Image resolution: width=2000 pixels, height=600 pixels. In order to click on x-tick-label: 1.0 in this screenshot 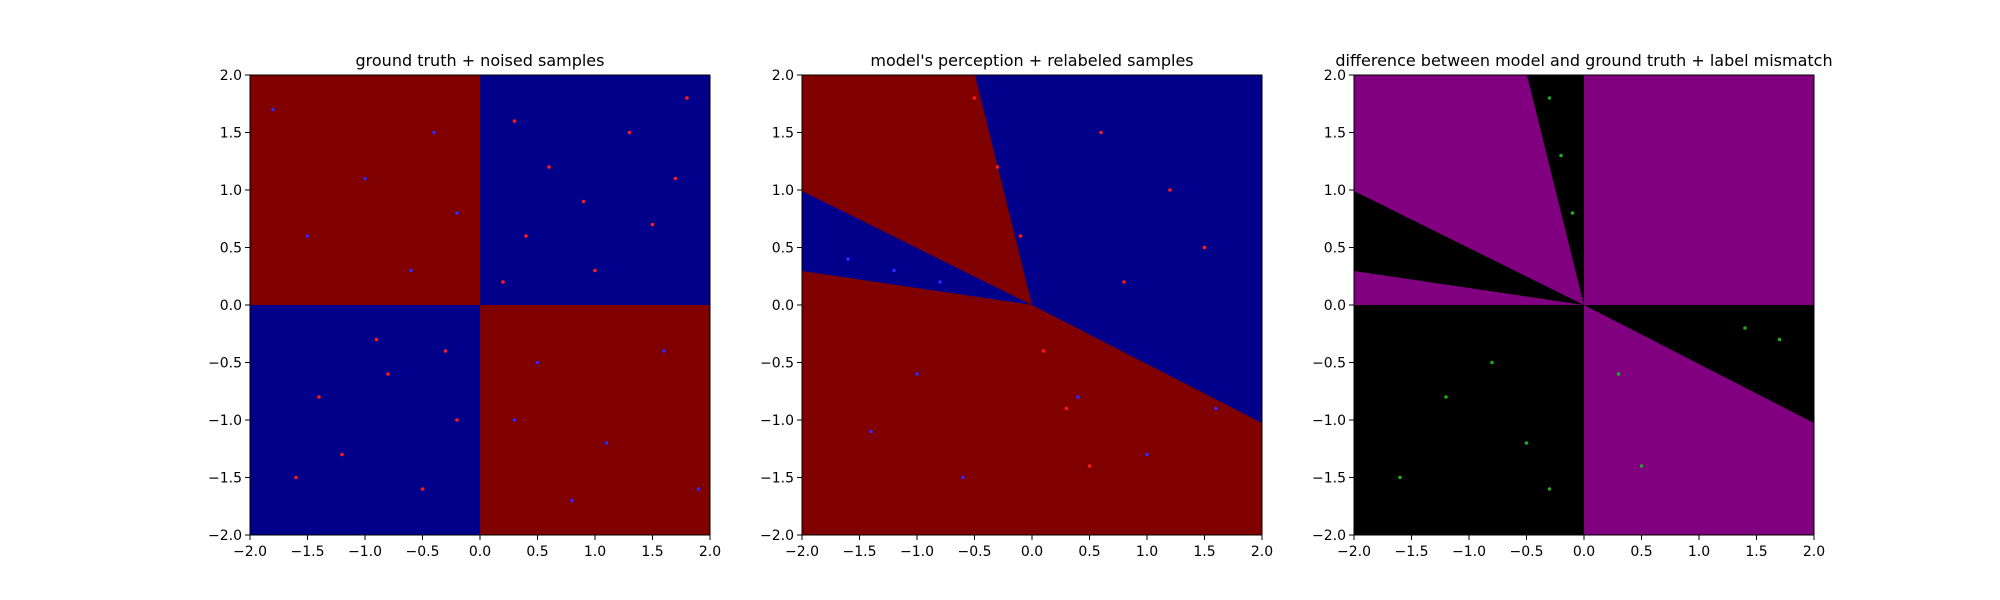, I will do `click(1147, 552)`.